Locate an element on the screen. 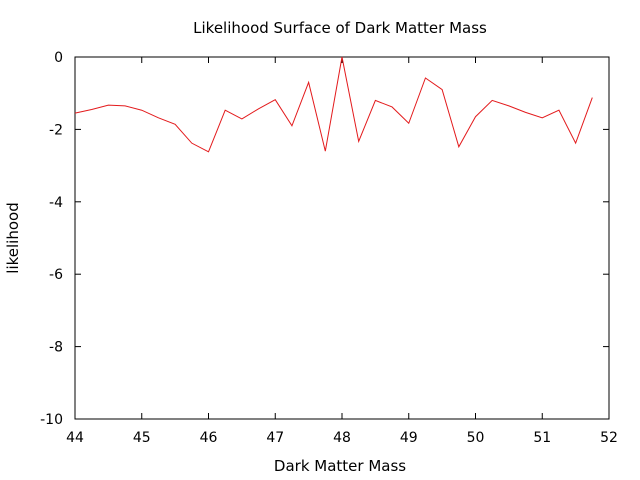 The image size is (640, 480). x-tick-label: 50 is located at coordinates (476, 438).